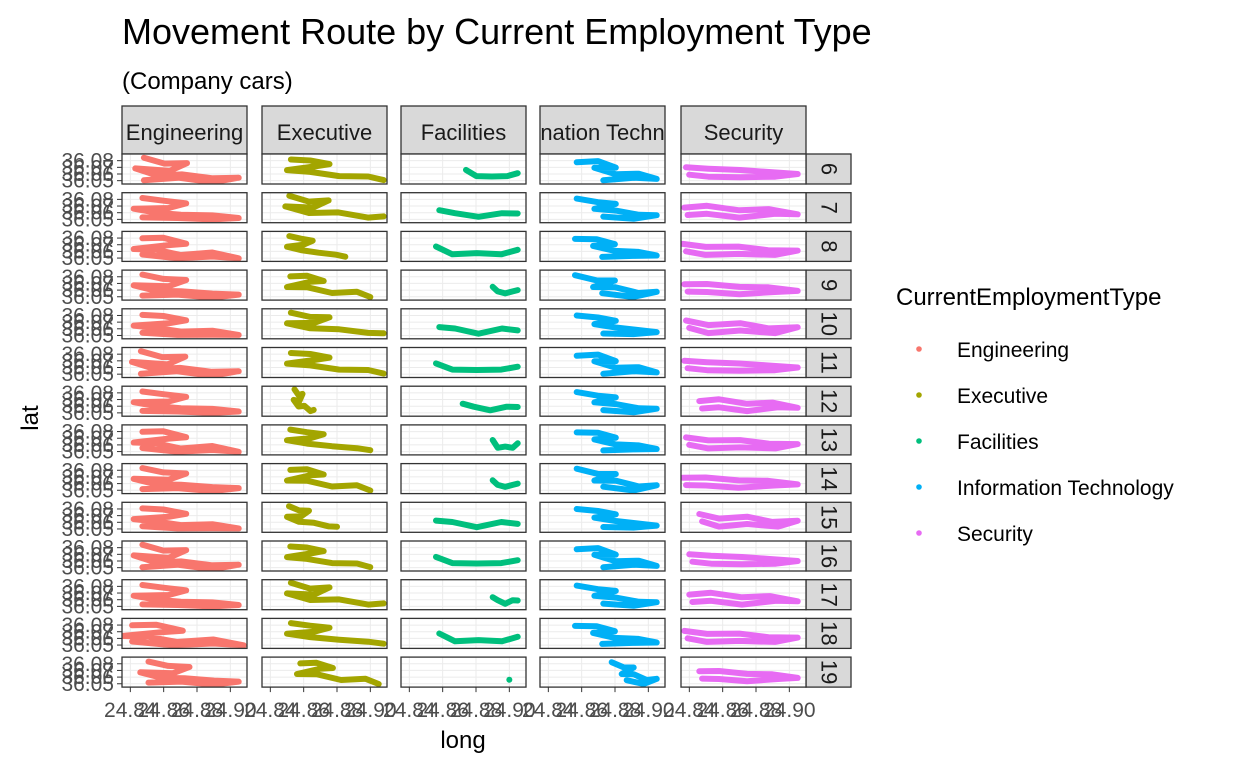  I want to click on strip-background, so click(184, 130).